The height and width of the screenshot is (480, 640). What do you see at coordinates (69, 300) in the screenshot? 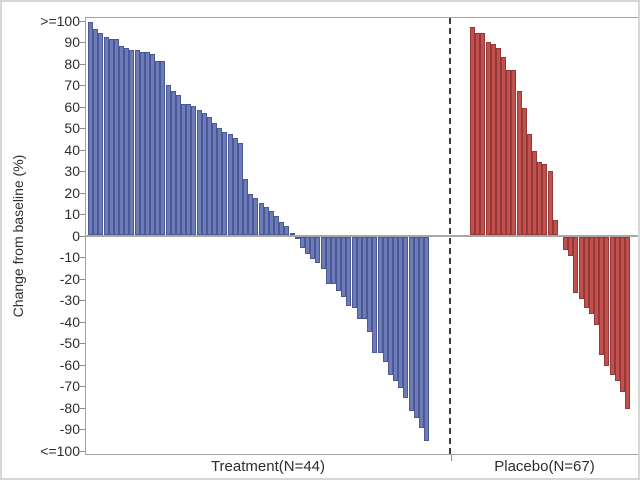
I see `y-tick-label: -30` at bounding box center [69, 300].